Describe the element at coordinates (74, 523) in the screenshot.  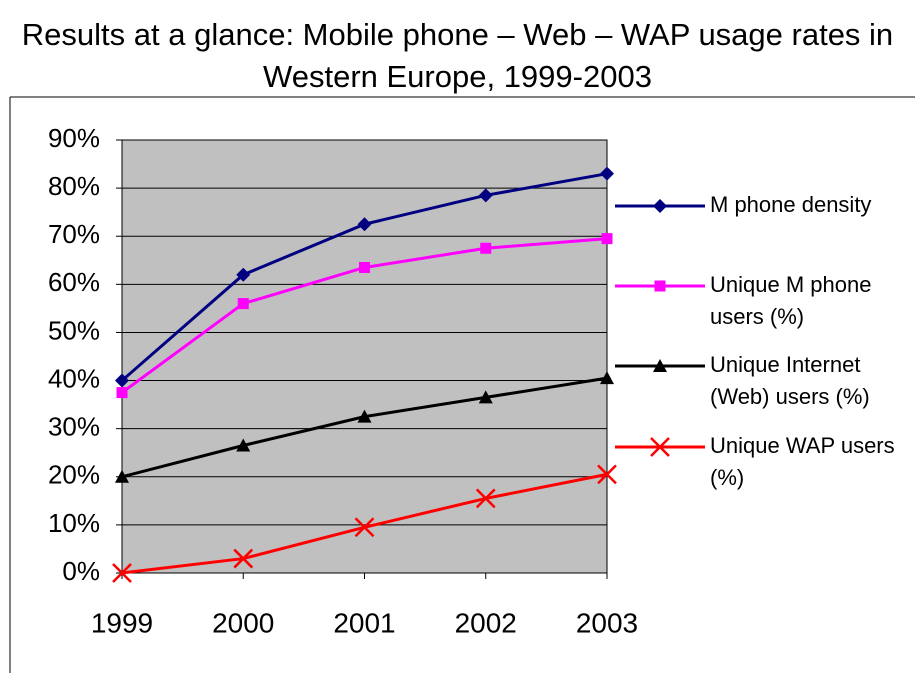
I see `y-tick-label: 10%` at that location.